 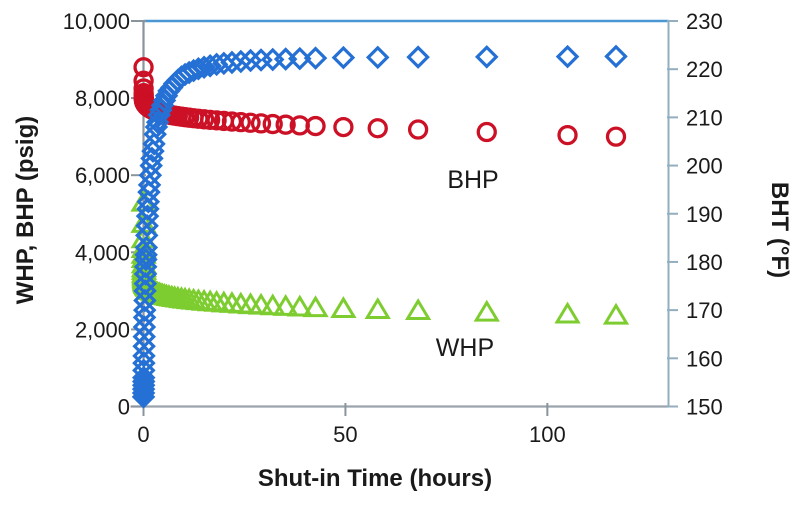 I want to click on left-tick-label: 2,000, so click(x=102, y=329).